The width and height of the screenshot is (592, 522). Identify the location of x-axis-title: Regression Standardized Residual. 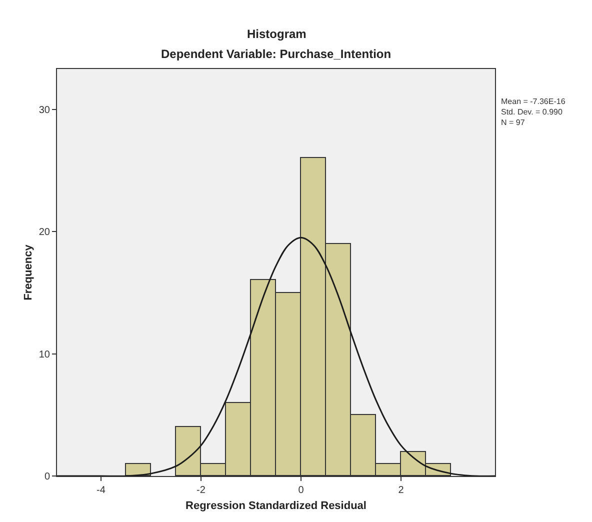
(276, 506).